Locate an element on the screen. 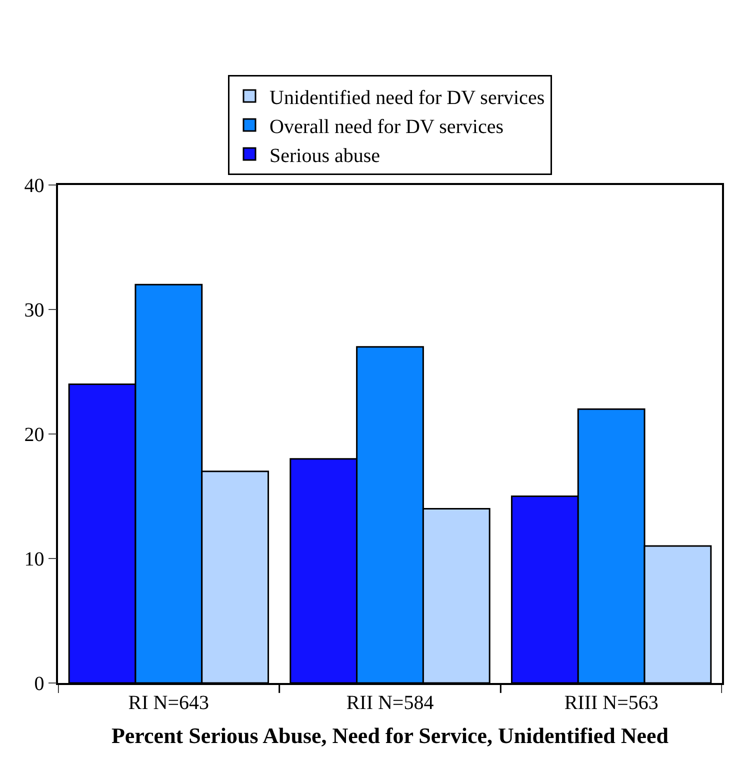  legend-label: Overall need for DV services is located at coordinates (387, 127).